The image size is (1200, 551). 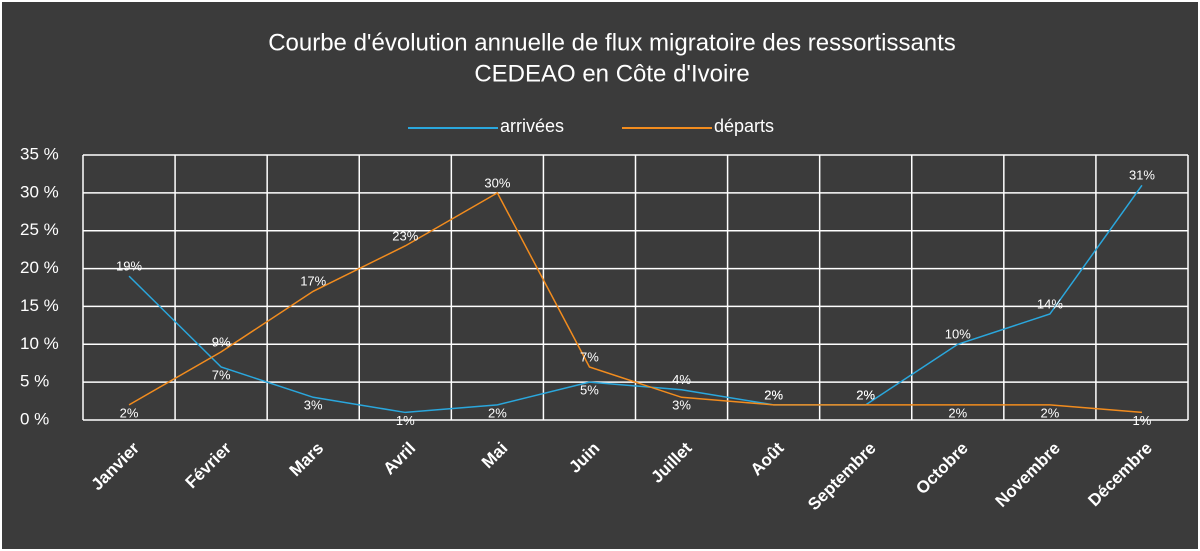 What do you see at coordinates (39, 305) in the screenshot?
I see `y-tick-label: 15 %` at bounding box center [39, 305].